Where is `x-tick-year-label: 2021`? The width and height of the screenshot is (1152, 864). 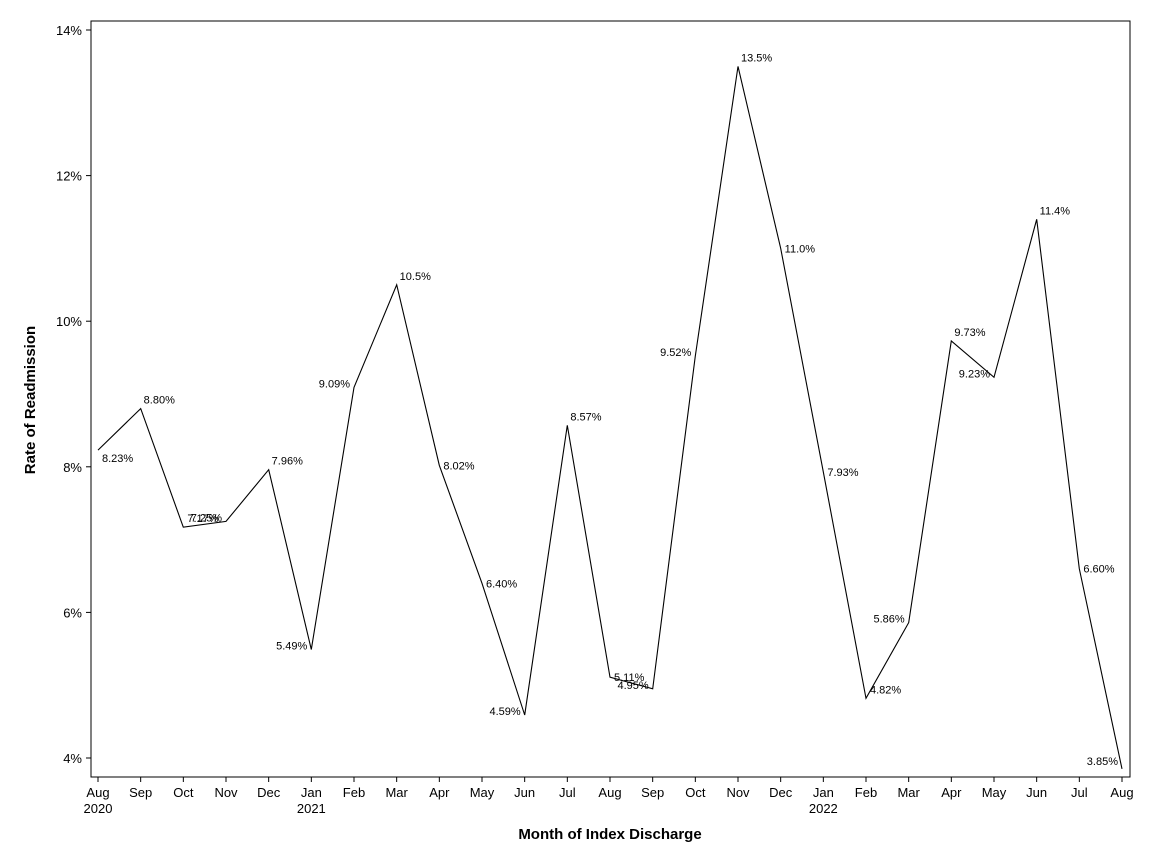 x-tick-year-label: 2021 is located at coordinates (311, 808).